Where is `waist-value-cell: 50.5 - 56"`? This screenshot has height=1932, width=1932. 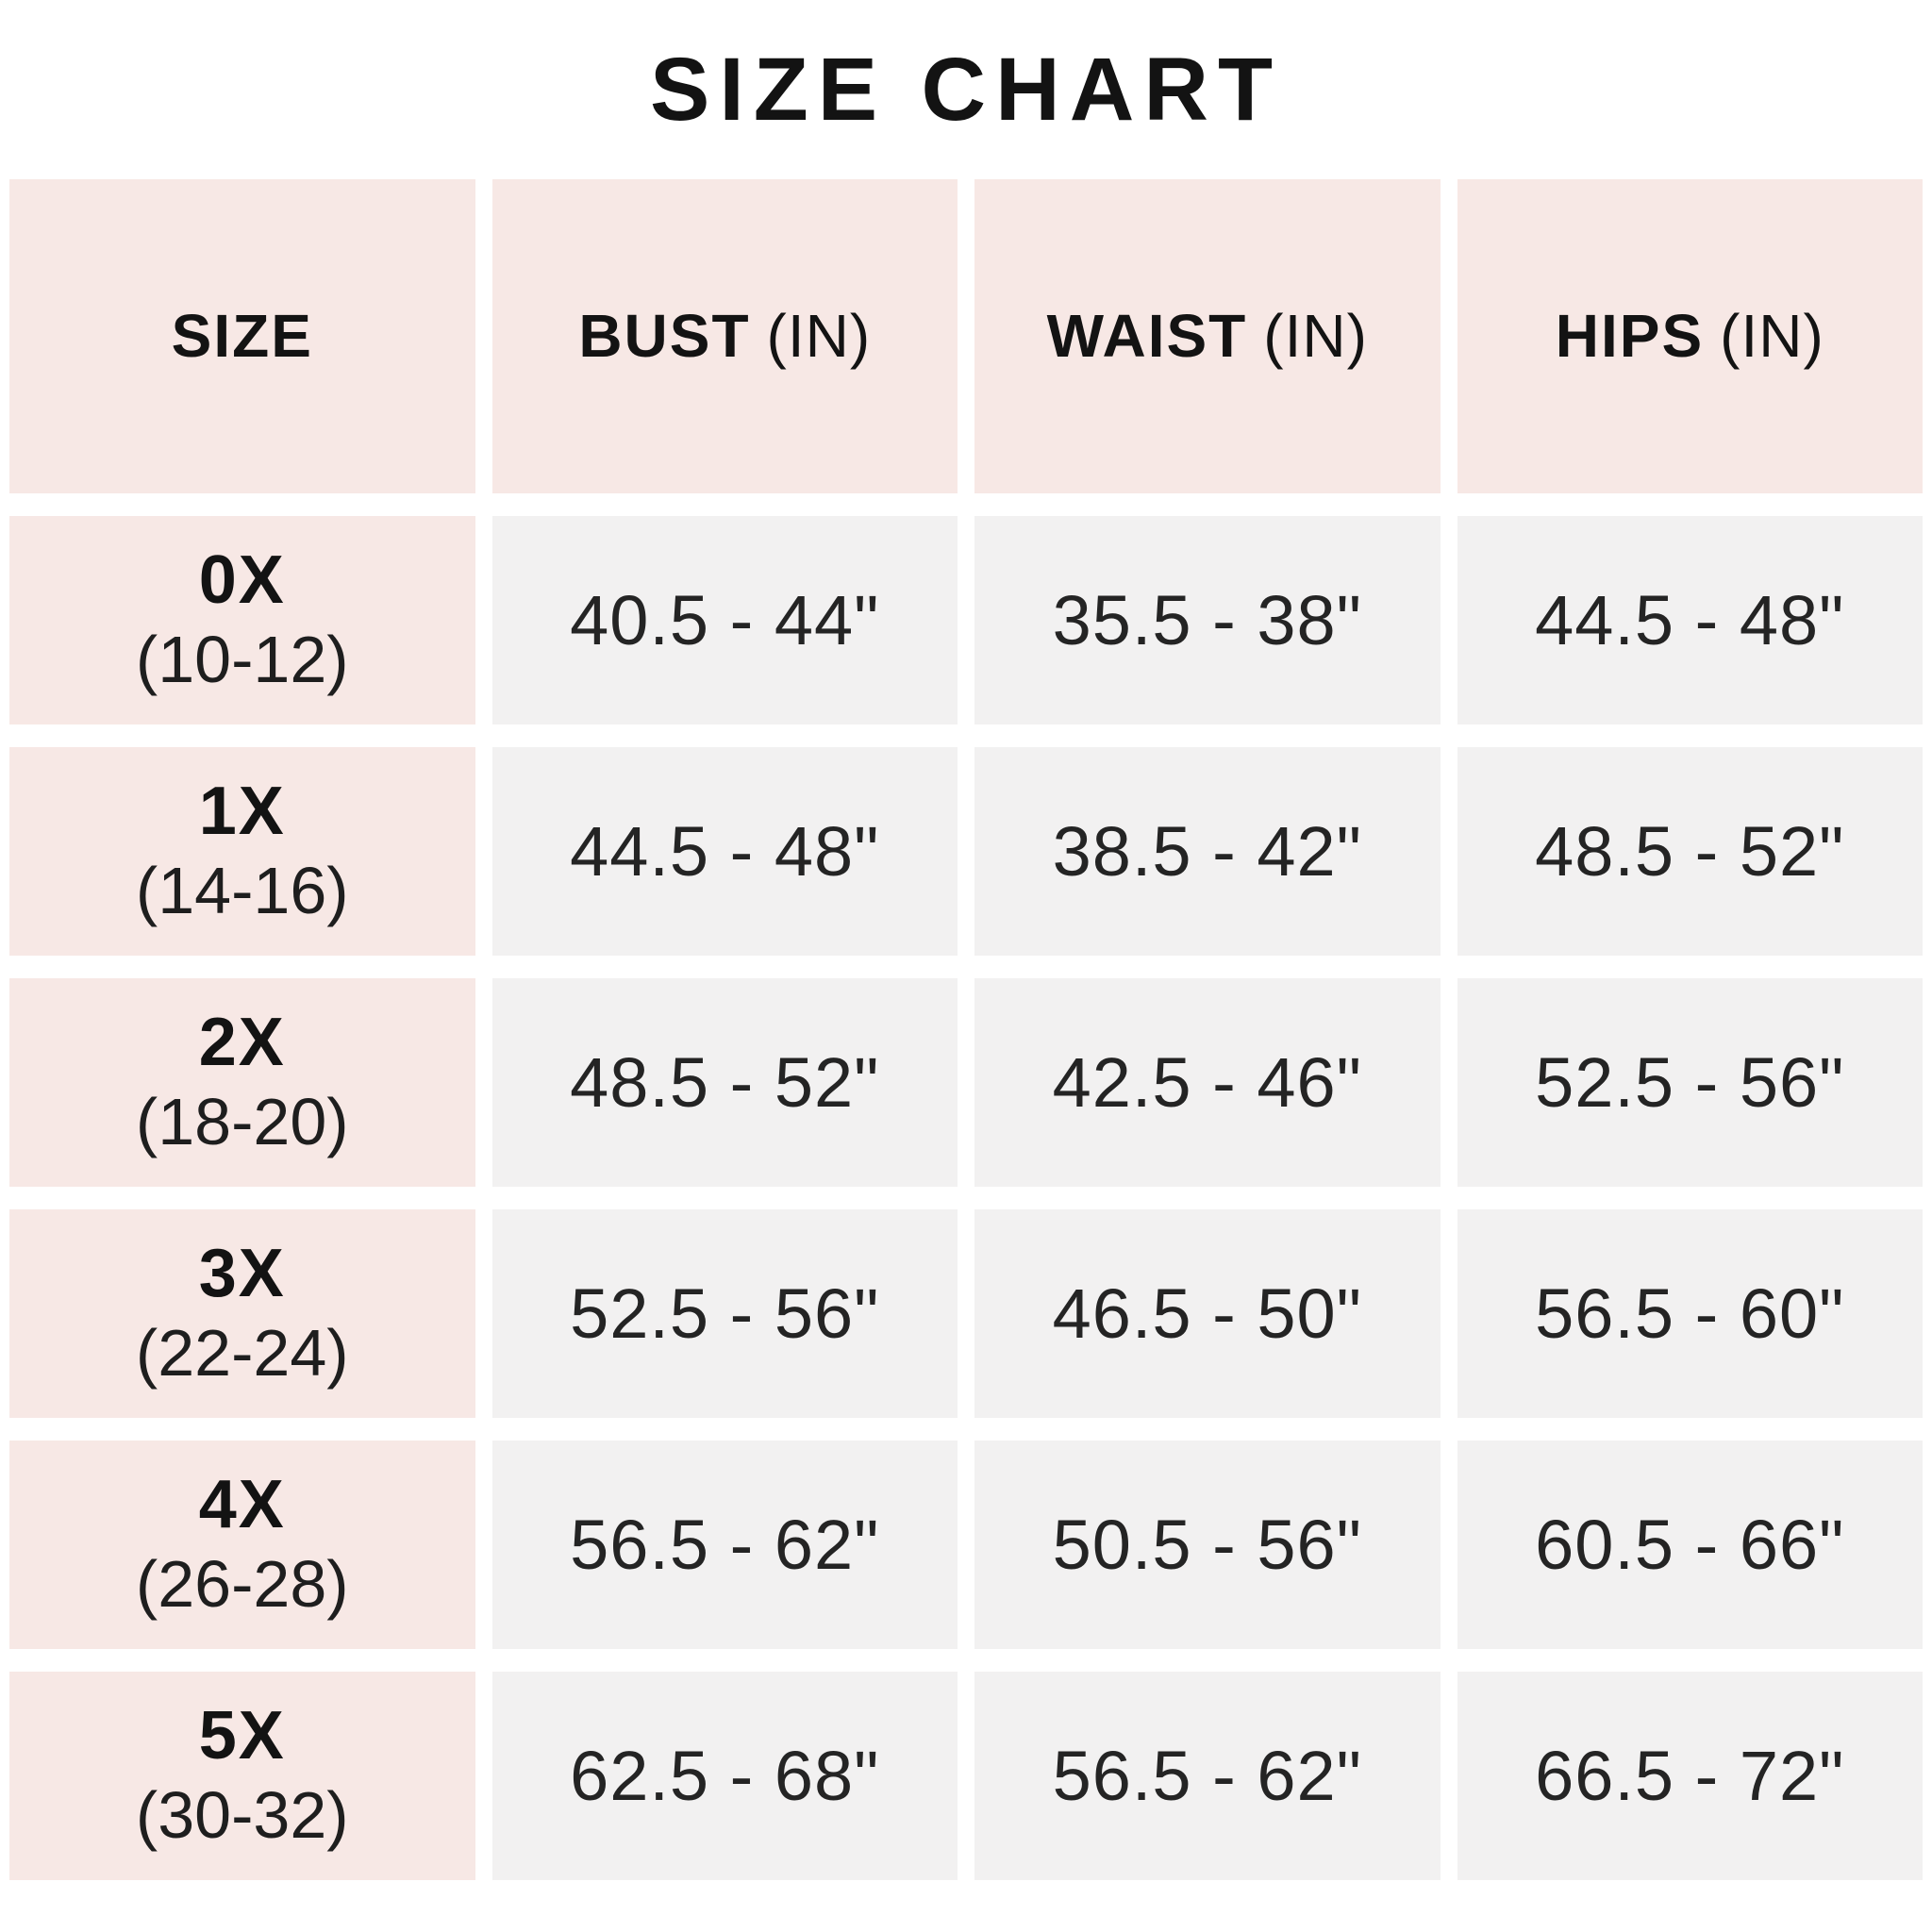 waist-value-cell: 50.5 - 56" is located at coordinates (1207, 1545).